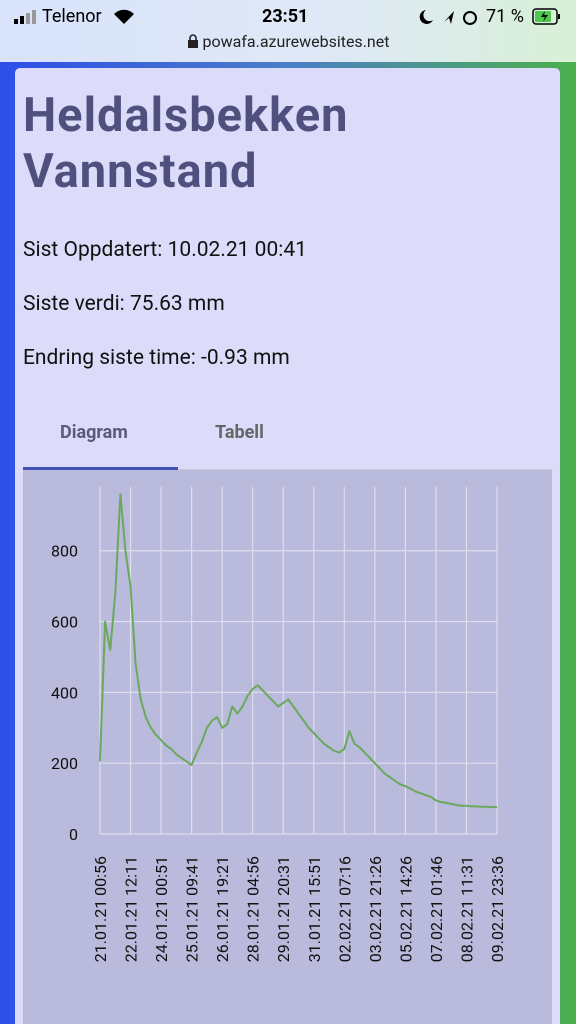 The height and width of the screenshot is (1024, 576). Describe the element at coordinates (124, 16) in the screenshot. I see `wifi-icon` at that location.